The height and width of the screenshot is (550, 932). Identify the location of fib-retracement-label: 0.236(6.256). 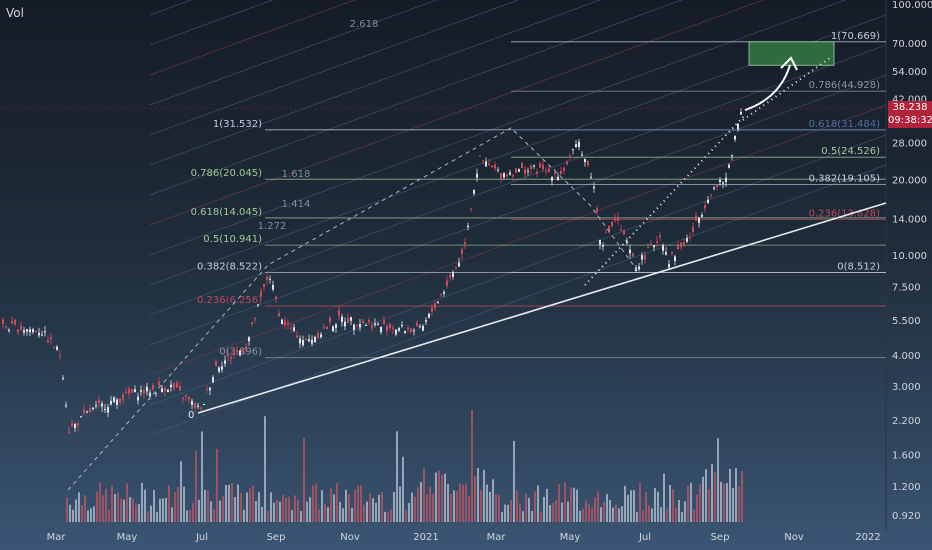
(229, 300).